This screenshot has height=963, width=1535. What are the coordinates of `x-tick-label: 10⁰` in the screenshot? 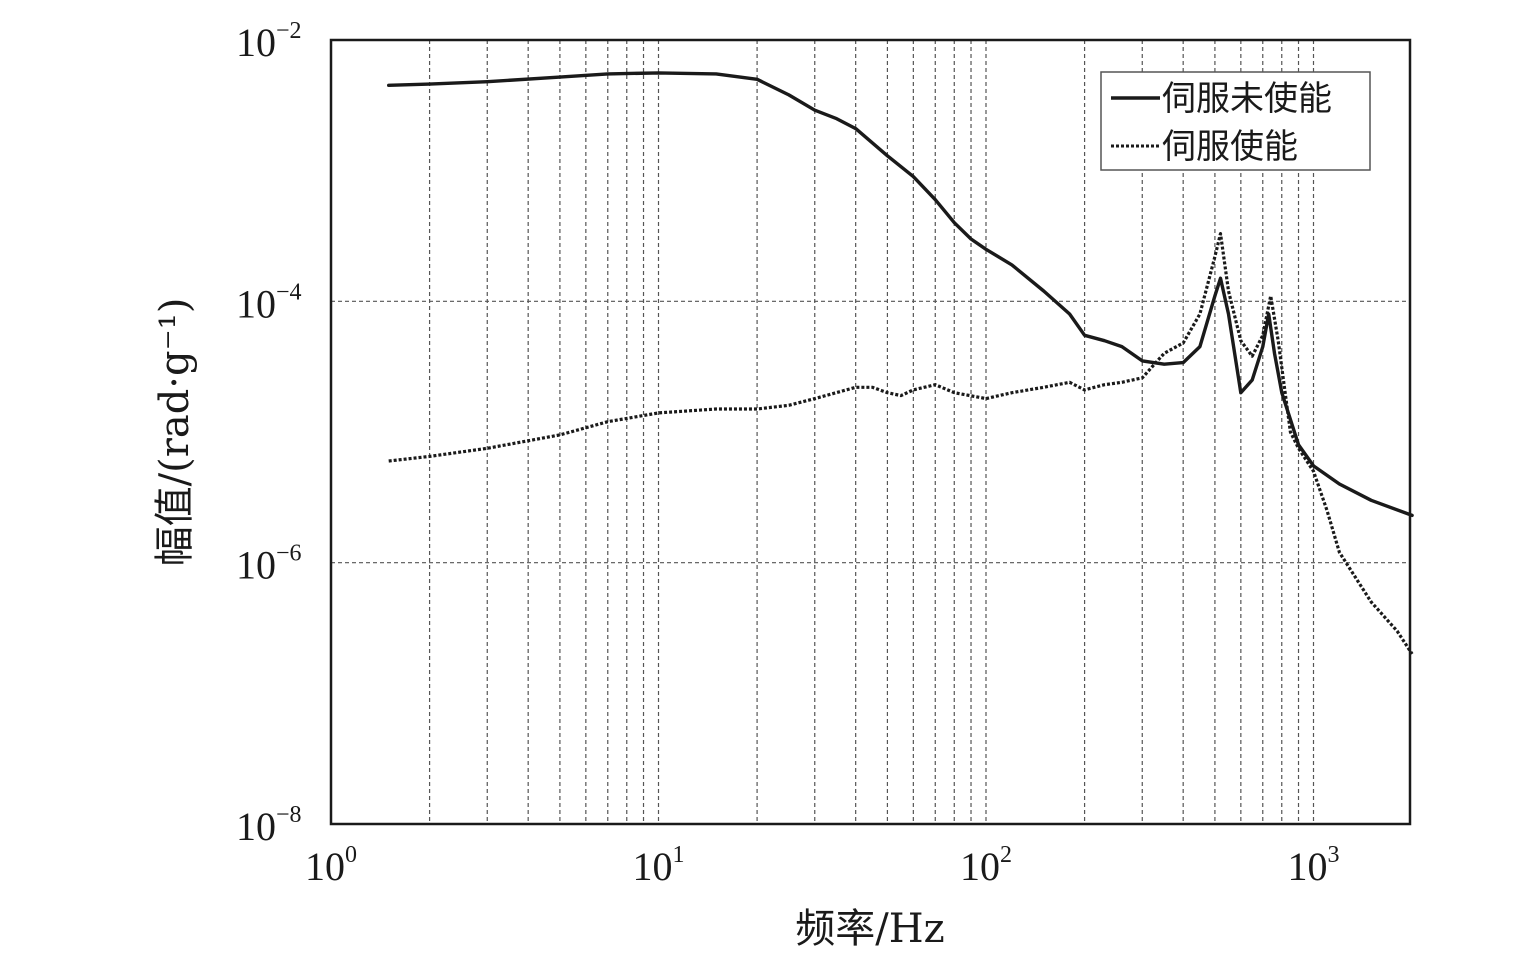 It's located at (331, 865).